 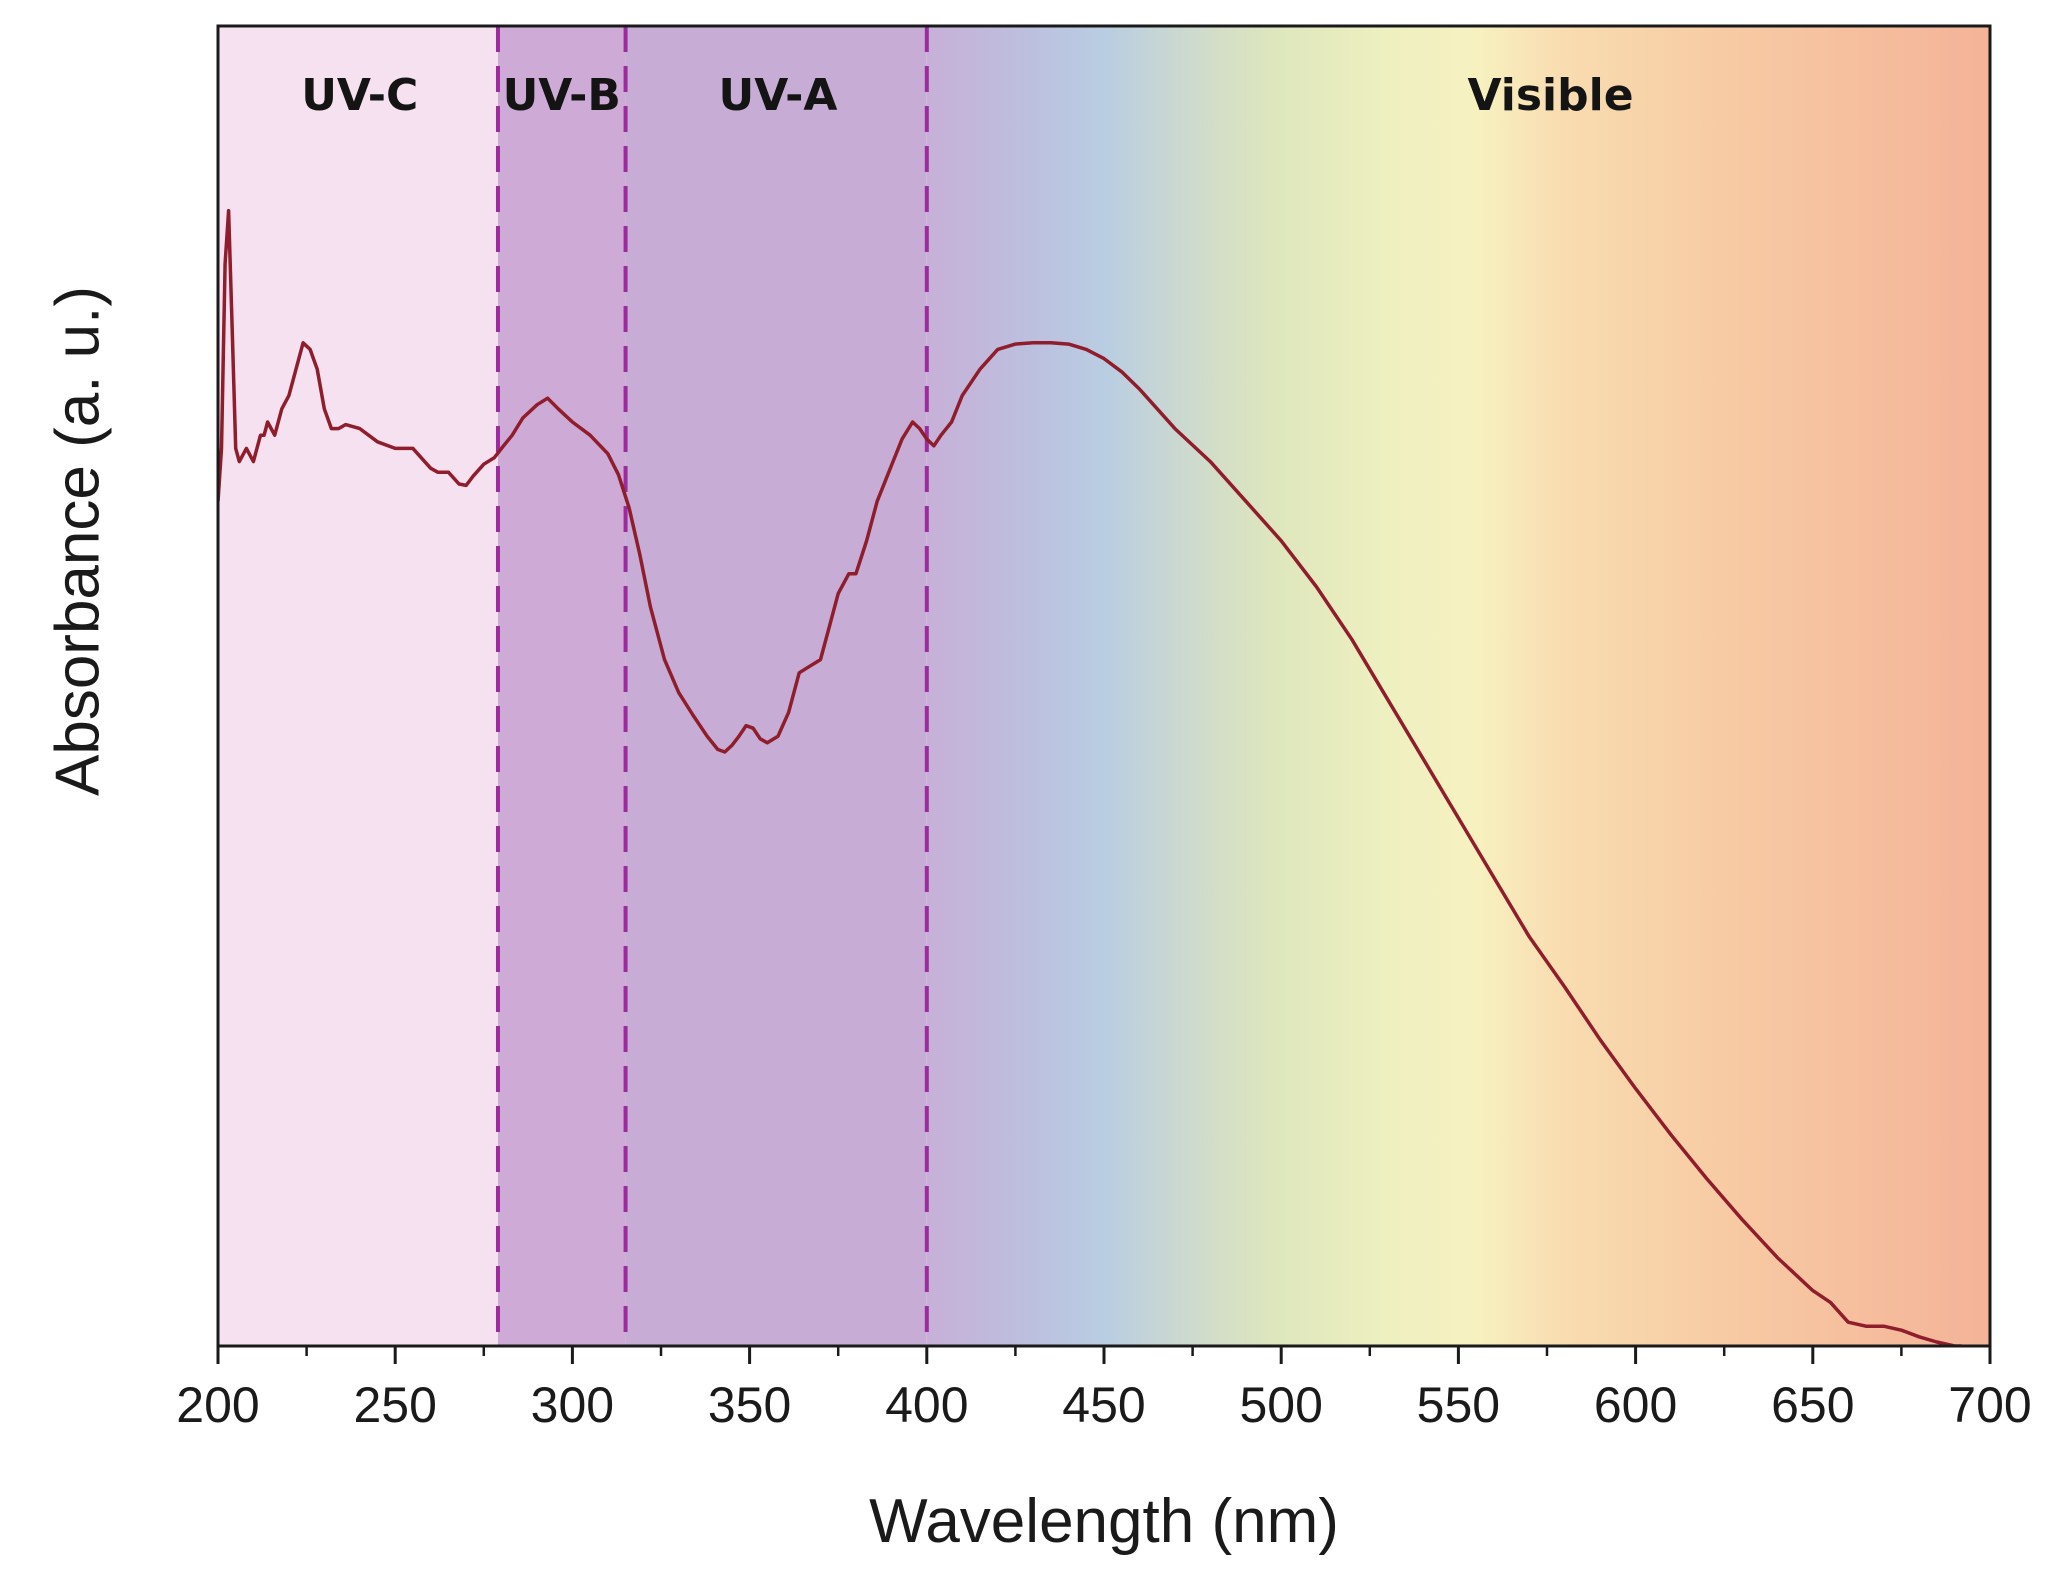 I want to click on x-axis-tick-labels: 200 250 300 350 400 450 500 550 600 650 700, so click(x=1103, y=1405).